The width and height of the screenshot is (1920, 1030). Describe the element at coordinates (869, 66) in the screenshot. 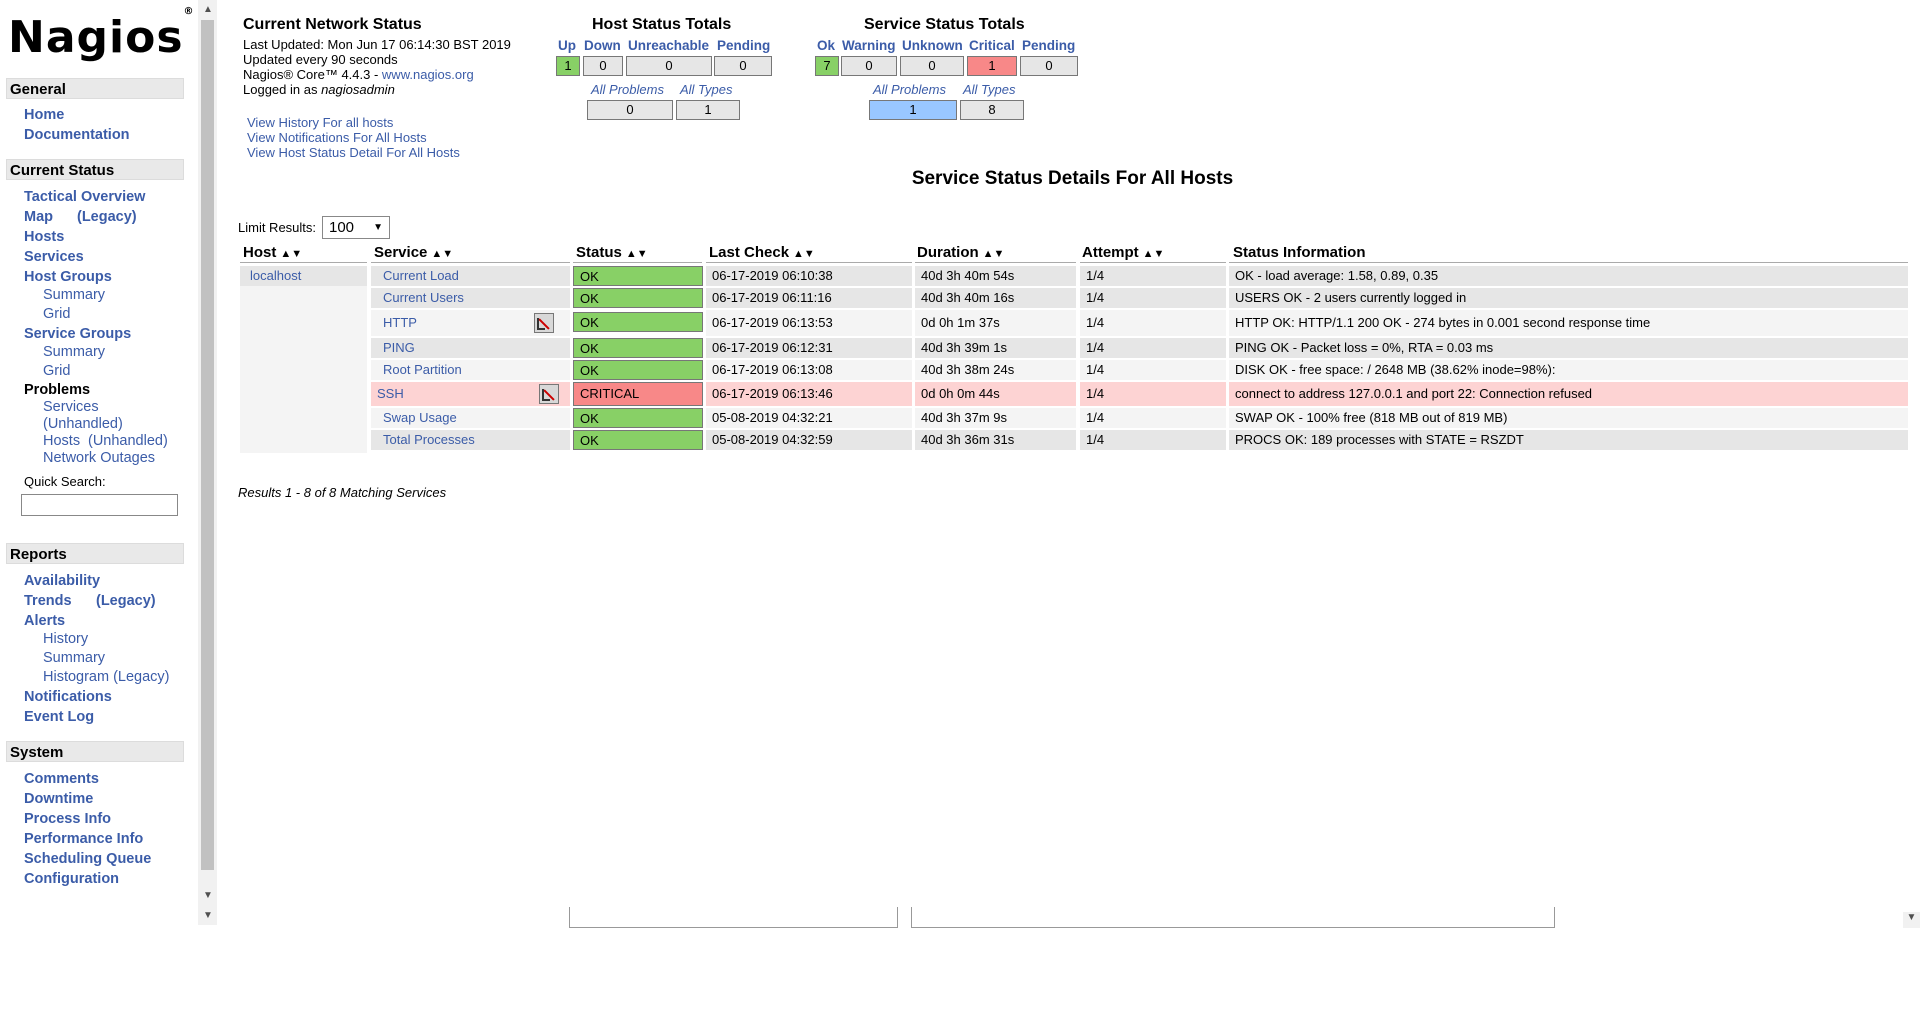

I see `svc-warning-count: 0` at that location.